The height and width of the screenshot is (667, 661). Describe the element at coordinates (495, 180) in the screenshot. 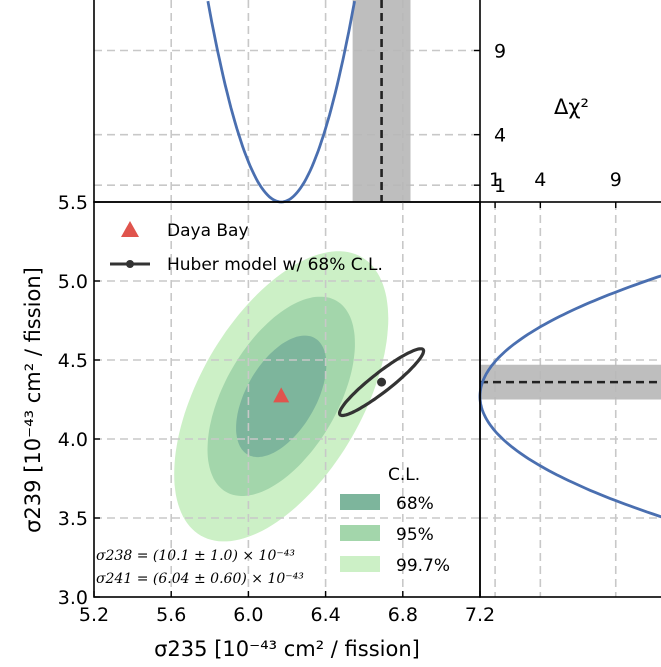

I see `right-tick-label: 1` at that location.